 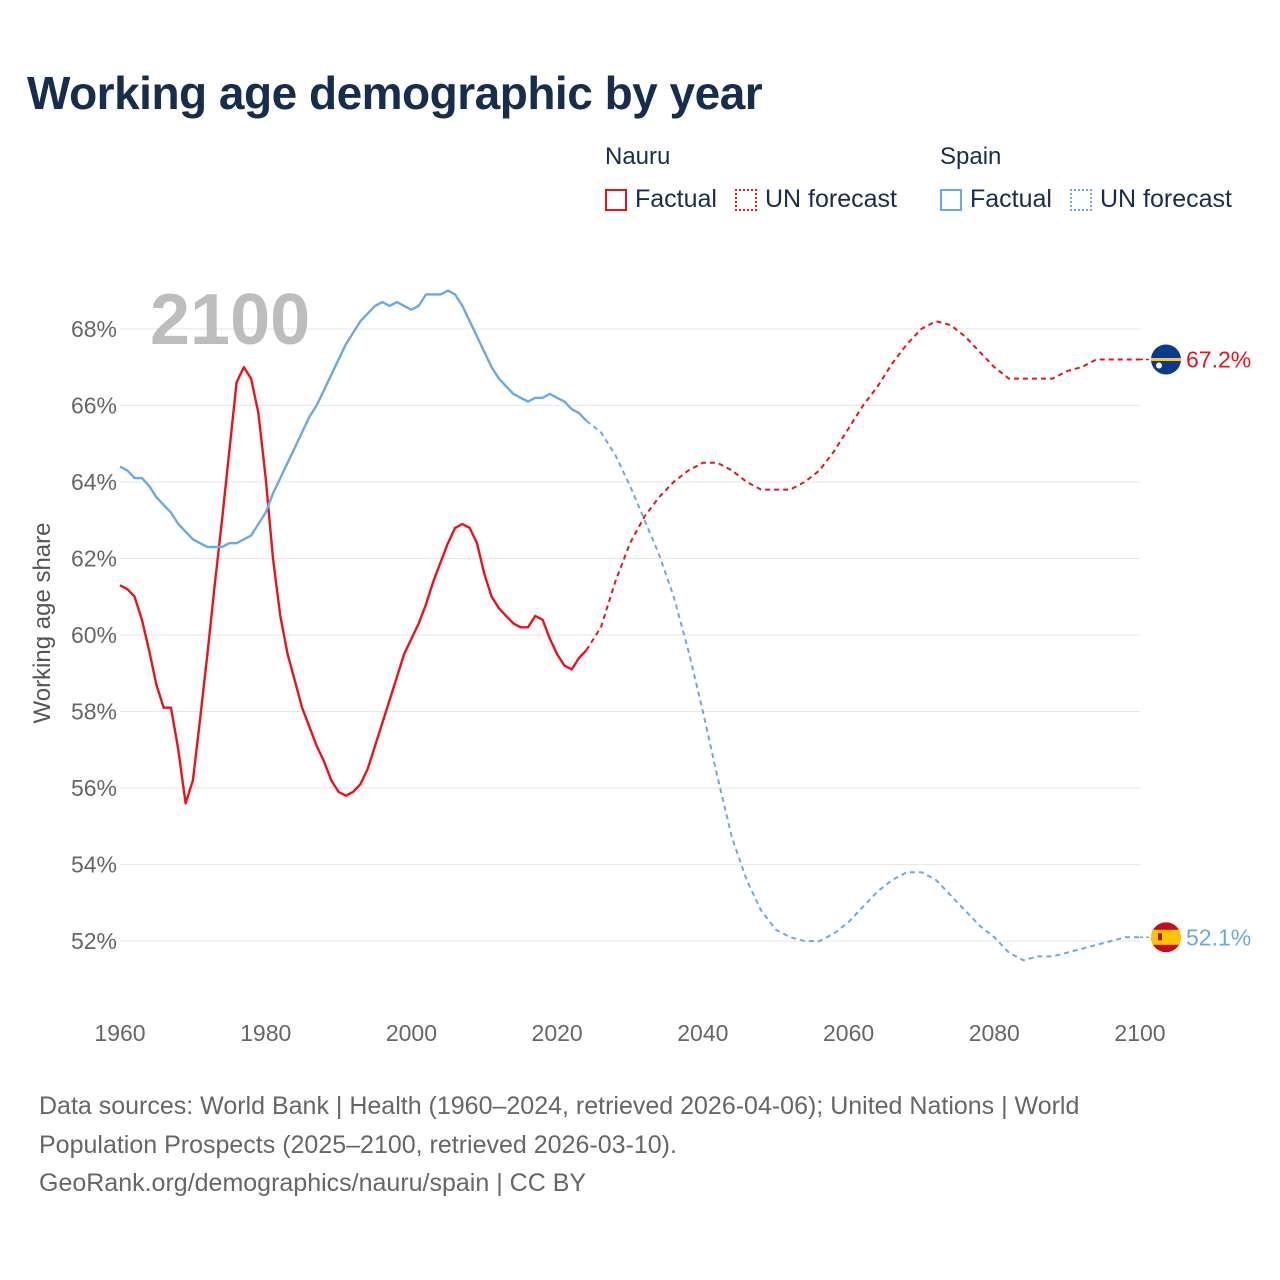 What do you see at coordinates (94, 558) in the screenshot?
I see `y-tick-label: 62%` at bounding box center [94, 558].